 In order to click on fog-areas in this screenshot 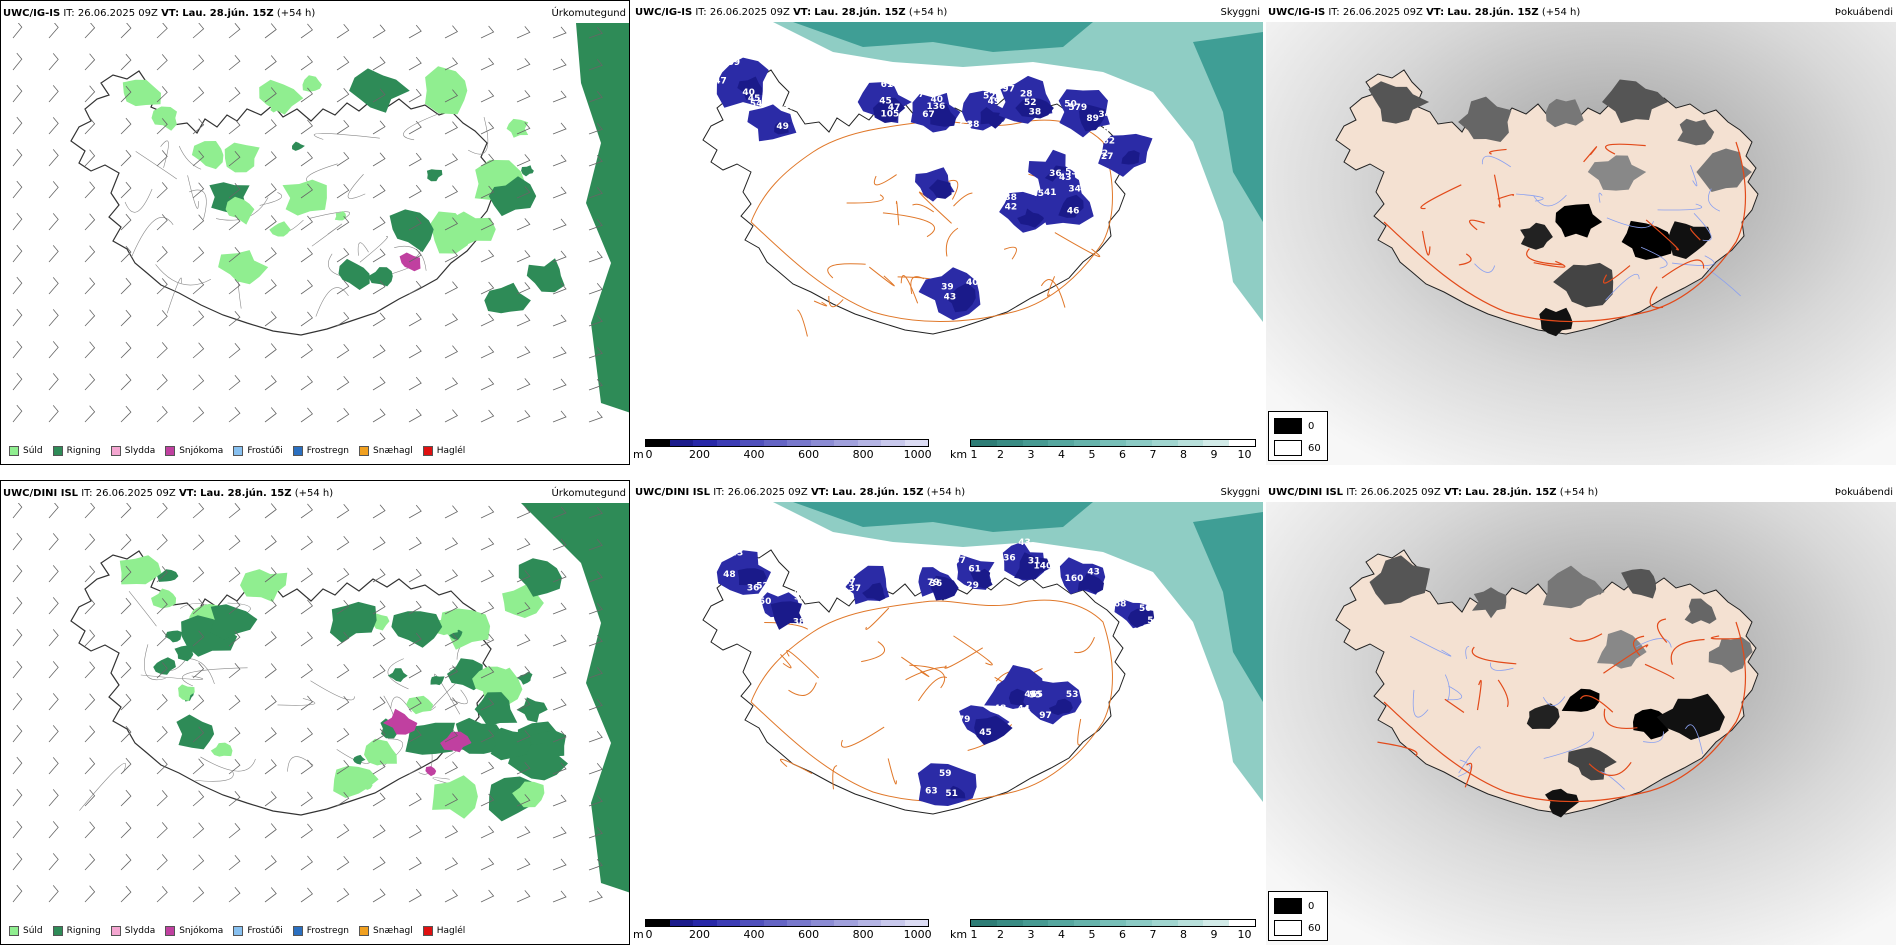, I will do `click(1560, 208)`.